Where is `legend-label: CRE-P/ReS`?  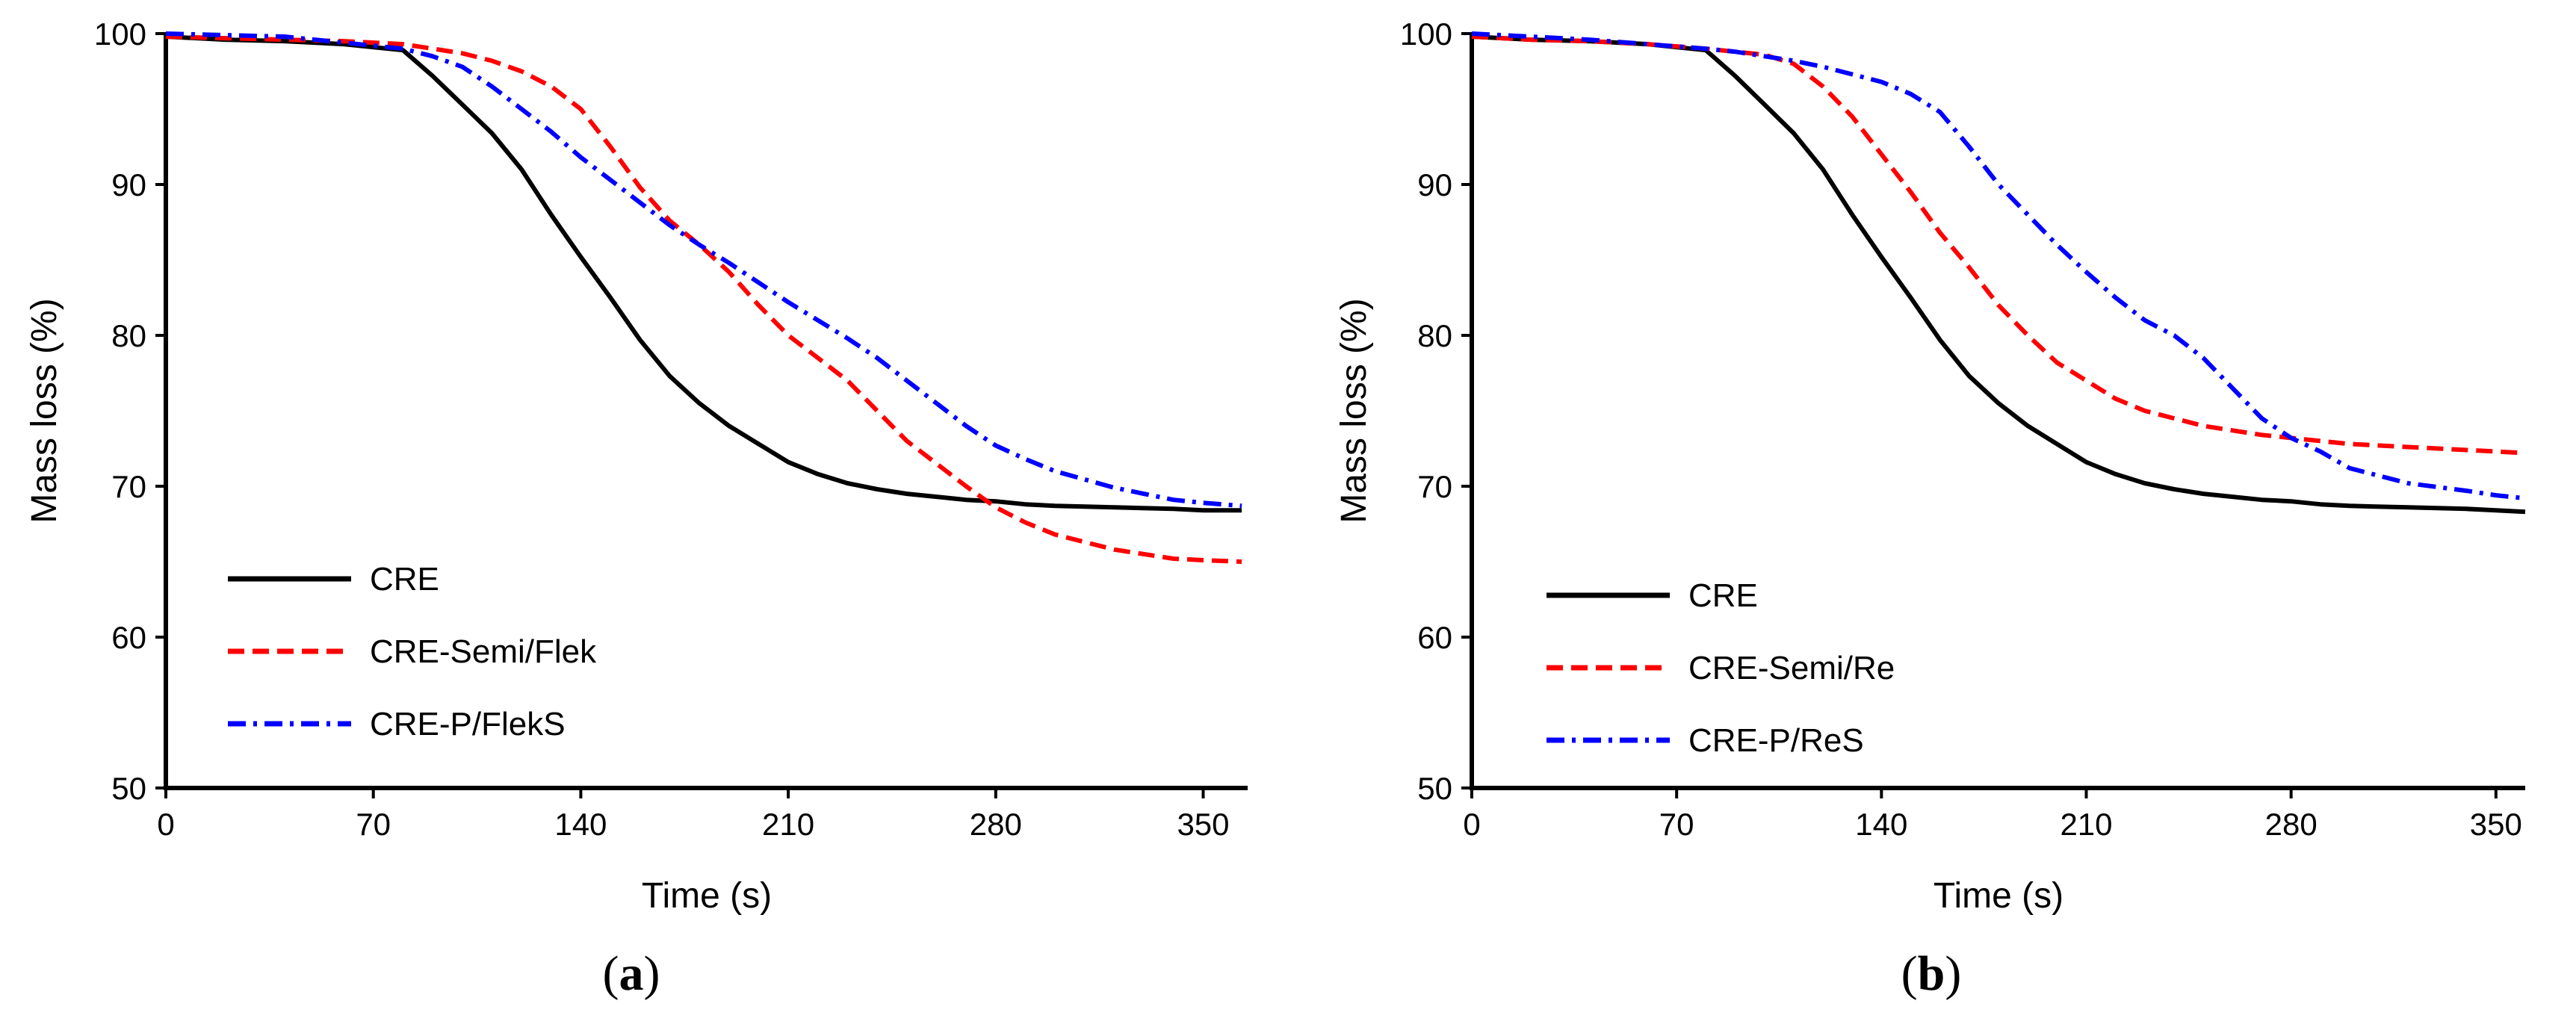 legend-label: CRE-P/ReS is located at coordinates (1776, 740).